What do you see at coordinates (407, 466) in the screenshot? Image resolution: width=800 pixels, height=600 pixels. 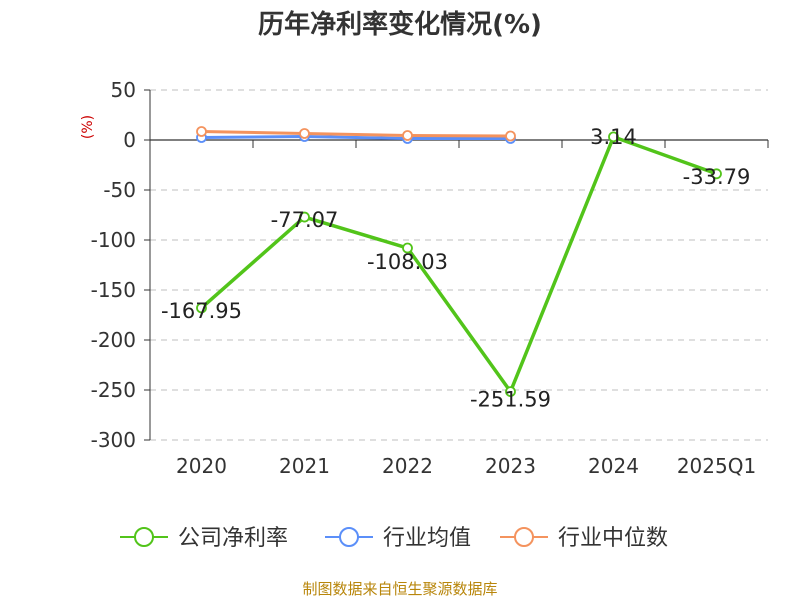 I see `x-tick-label: 2022` at bounding box center [407, 466].